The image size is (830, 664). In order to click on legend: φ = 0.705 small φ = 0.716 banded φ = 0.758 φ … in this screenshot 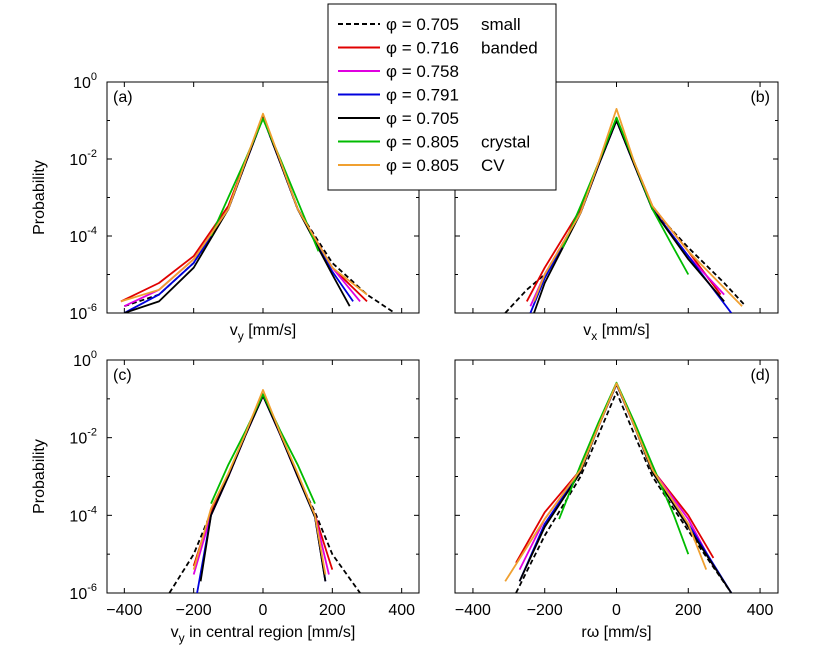, I will do `click(442, 97)`.